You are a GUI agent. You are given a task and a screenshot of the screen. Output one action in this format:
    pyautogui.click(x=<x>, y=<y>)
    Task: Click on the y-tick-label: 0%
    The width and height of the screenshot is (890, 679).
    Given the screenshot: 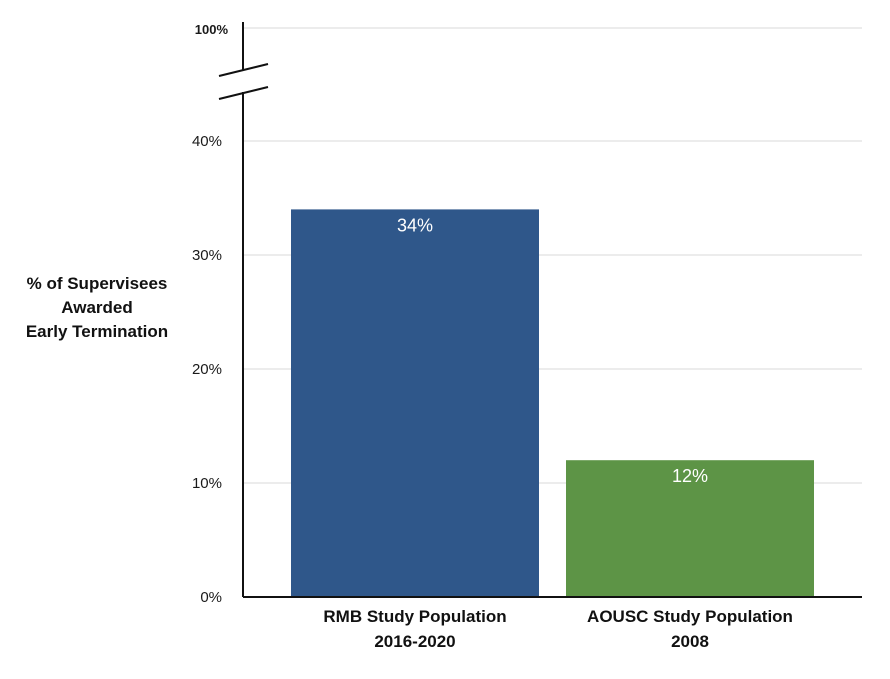 What is the action you would take?
    pyautogui.click(x=211, y=597)
    